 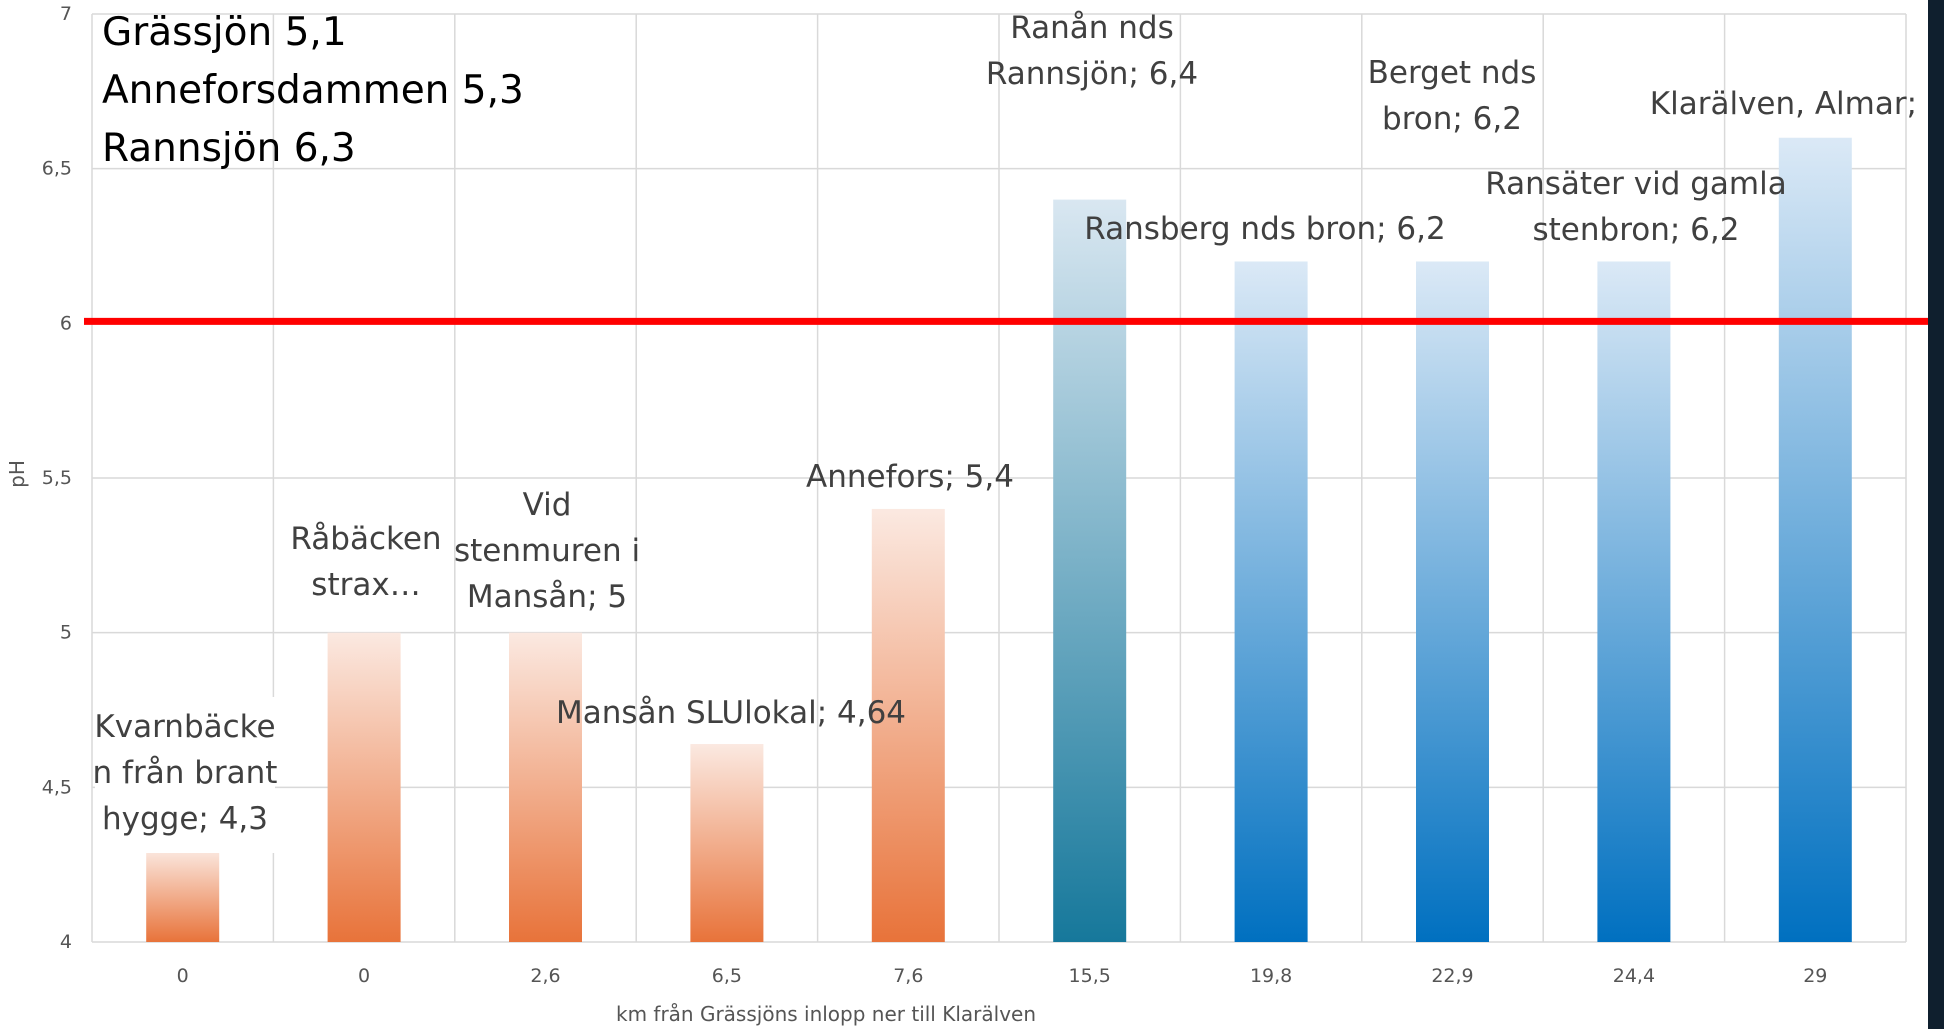 What do you see at coordinates (1092, 74) in the screenshot?
I see `data-label-5: Rannsjön; 6,4` at bounding box center [1092, 74].